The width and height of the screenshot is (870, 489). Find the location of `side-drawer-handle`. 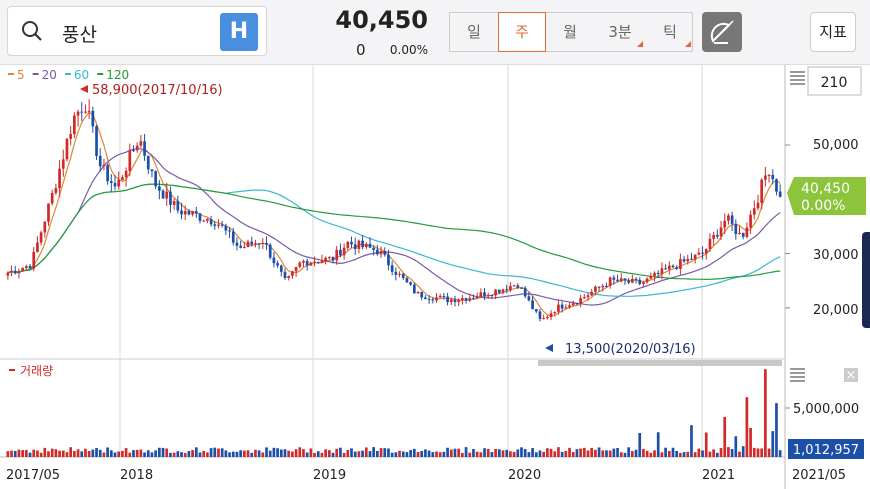

side-drawer-handle is located at coordinates (866, 280).